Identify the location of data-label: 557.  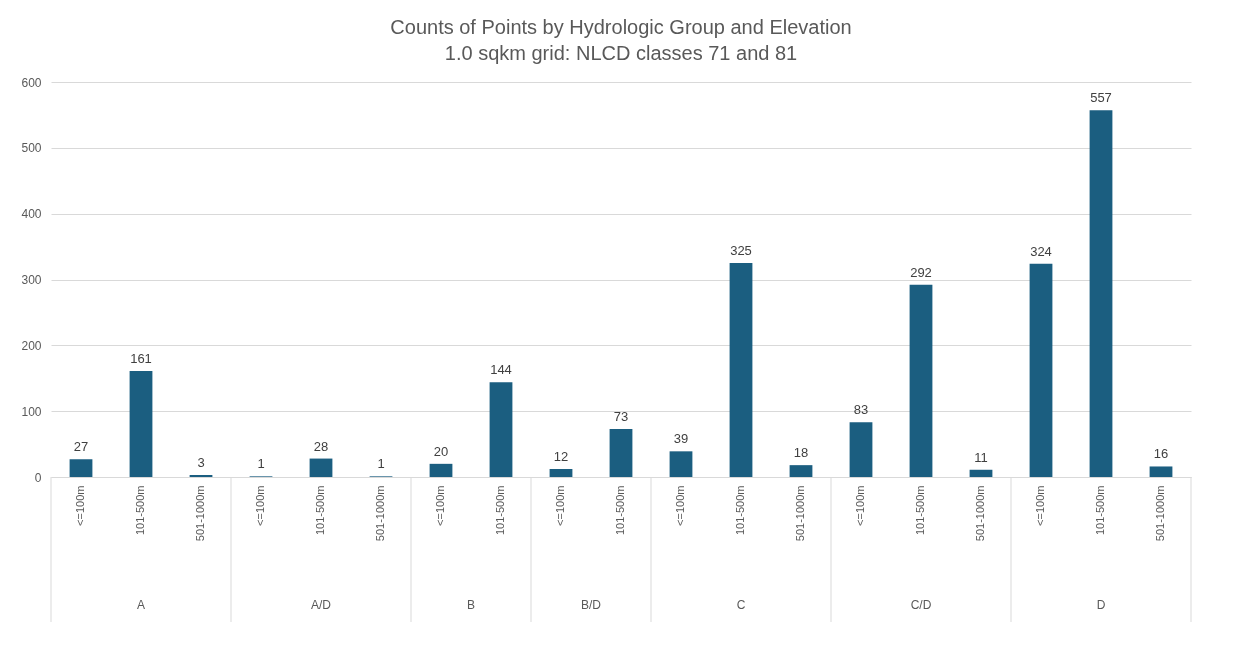
(1101, 98).